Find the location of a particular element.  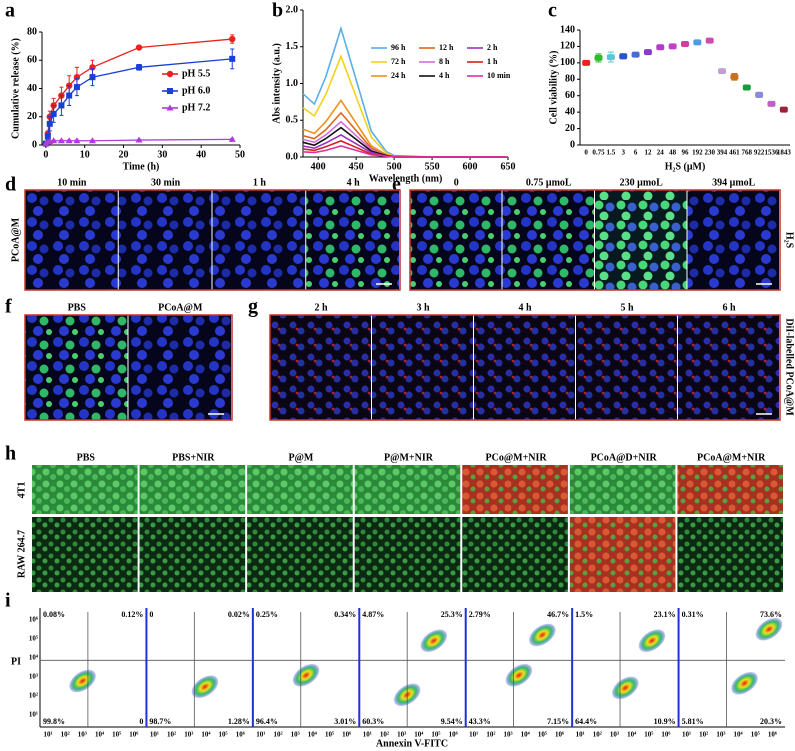

x-tick-label: 0.75 is located at coordinates (598, 153).